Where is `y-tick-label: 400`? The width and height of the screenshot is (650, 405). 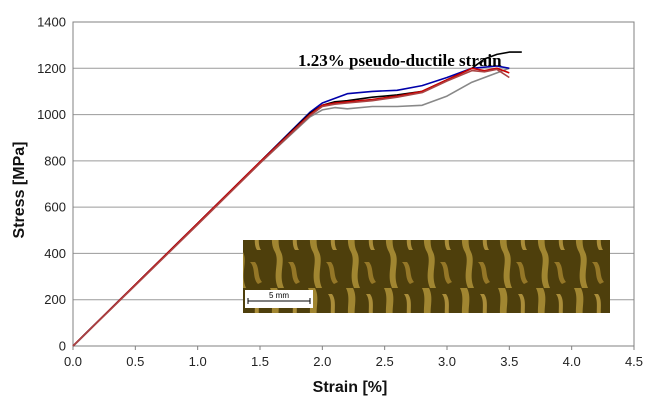 y-tick-label: 400 is located at coordinates (55, 253).